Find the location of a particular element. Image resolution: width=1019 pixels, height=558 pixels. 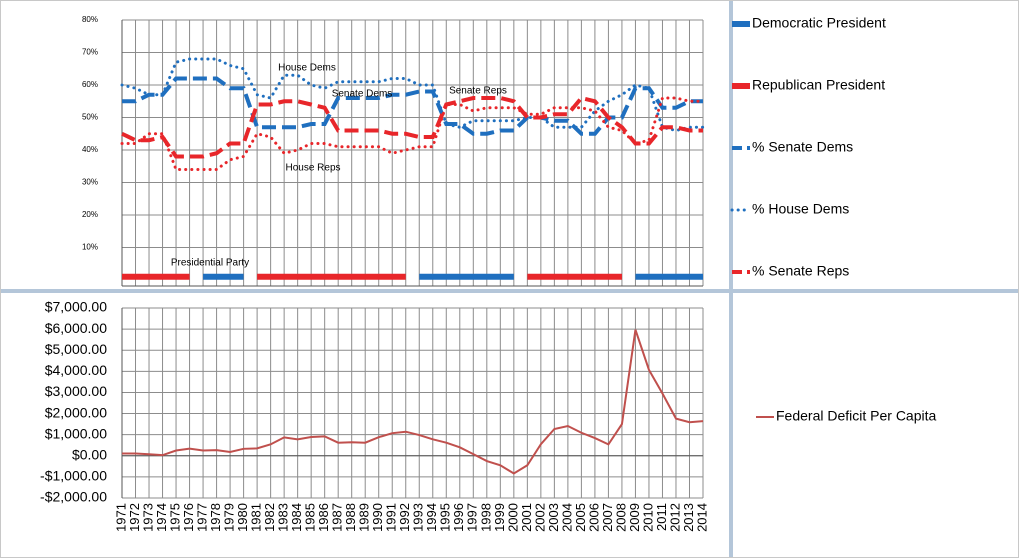

x-tick-label: 1983 is located at coordinates (283, 517).